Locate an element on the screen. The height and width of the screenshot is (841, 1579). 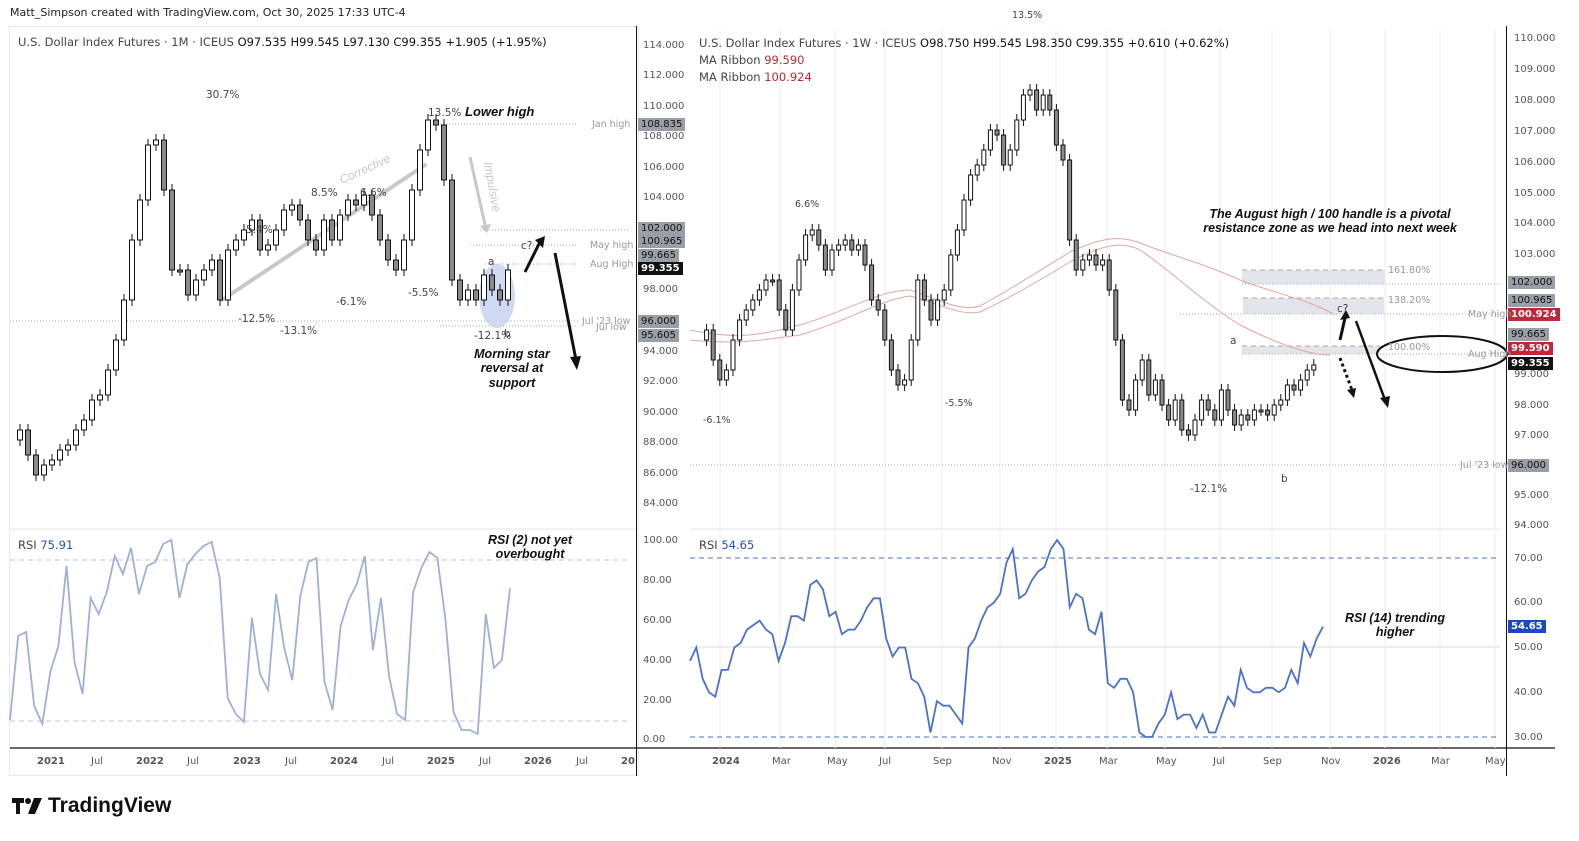
time-tick: 2021 is located at coordinates (51, 761).